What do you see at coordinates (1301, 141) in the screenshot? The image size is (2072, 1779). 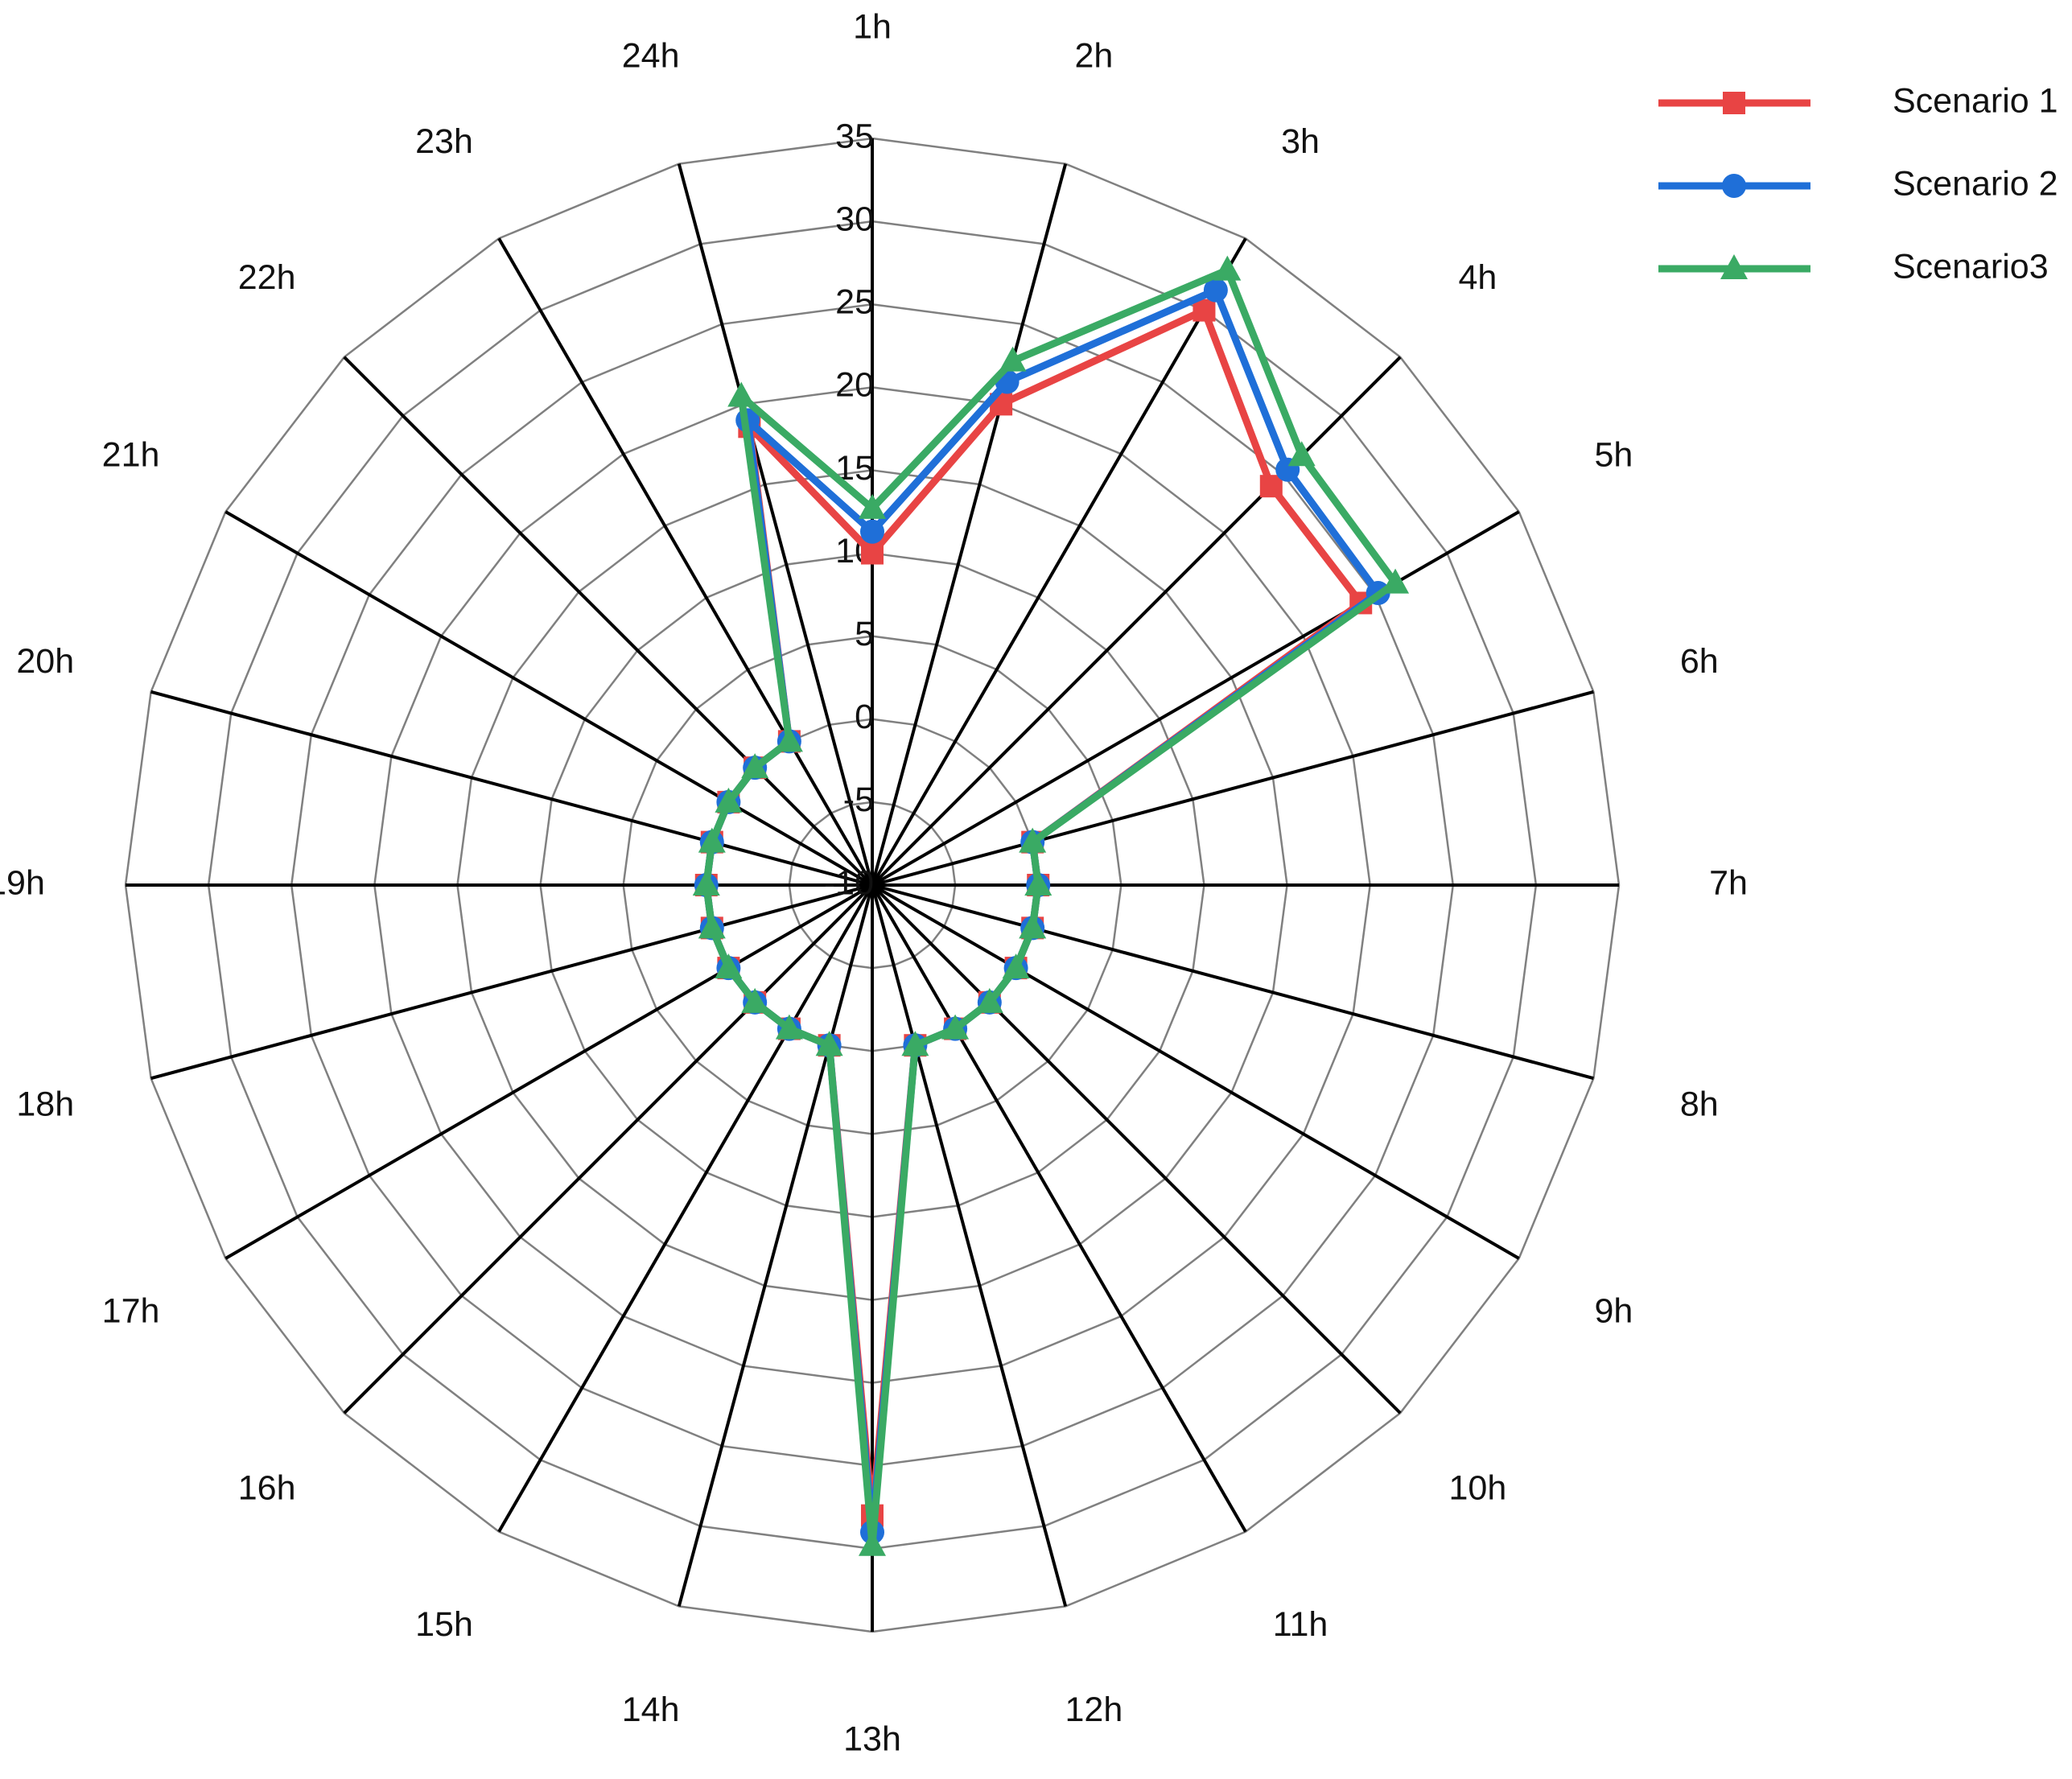 I see `category-label: 3h` at bounding box center [1301, 141].